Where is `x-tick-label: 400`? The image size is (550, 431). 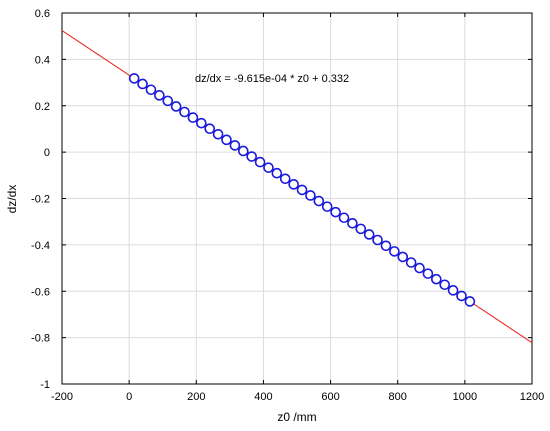 x-tick-label: 400 is located at coordinates (263, 397).